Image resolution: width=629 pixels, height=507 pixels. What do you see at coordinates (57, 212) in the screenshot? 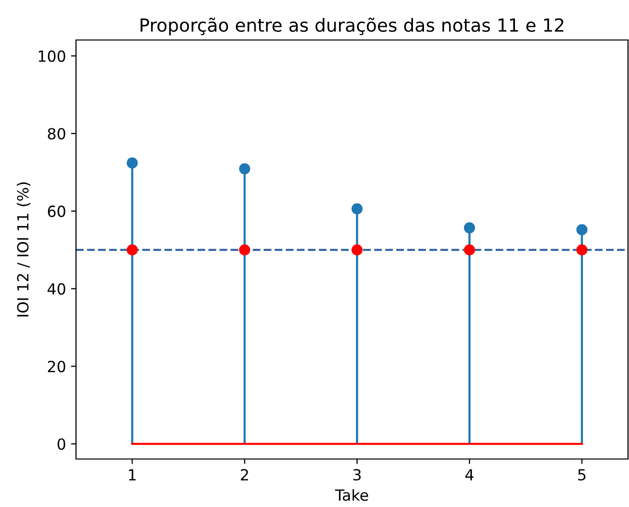
I see `y-tick-label: 60` at bounding box center [57, 212].